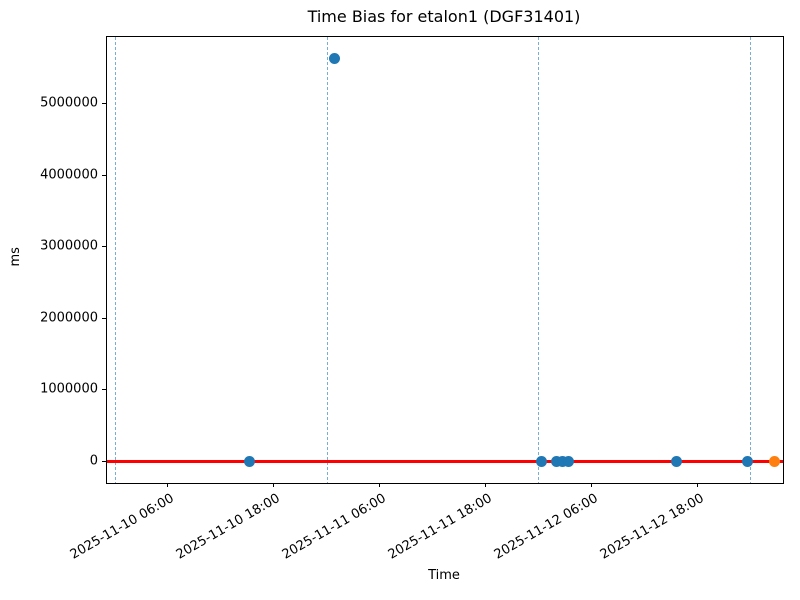 The width and height of the screenshot is (800, 600). I want to click on y-tick-label: 1000000, so click(69, 389).